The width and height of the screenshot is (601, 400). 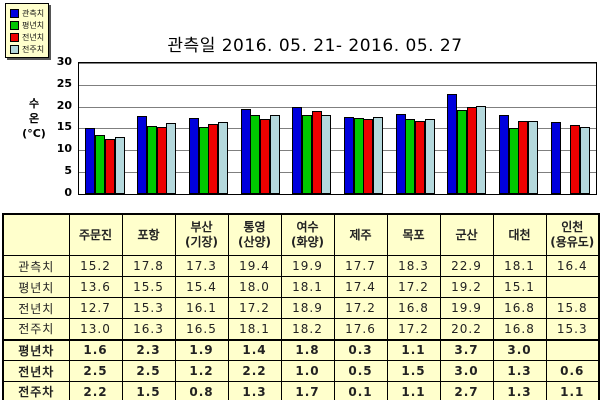 I want to click on table-cell: 1.3, so click(x=254, y=390).